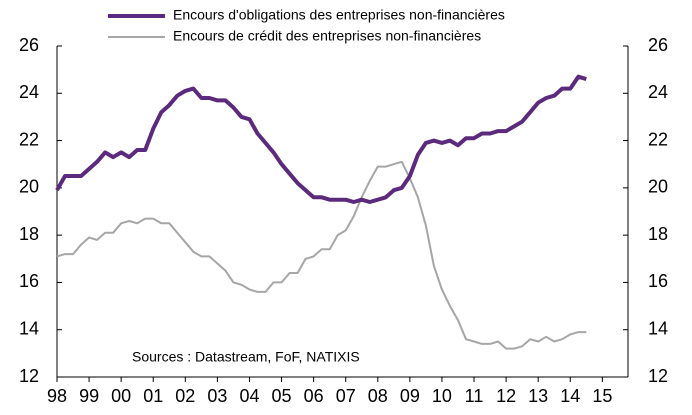  I want to click on x-tick-label: 06, so click(314, 396).